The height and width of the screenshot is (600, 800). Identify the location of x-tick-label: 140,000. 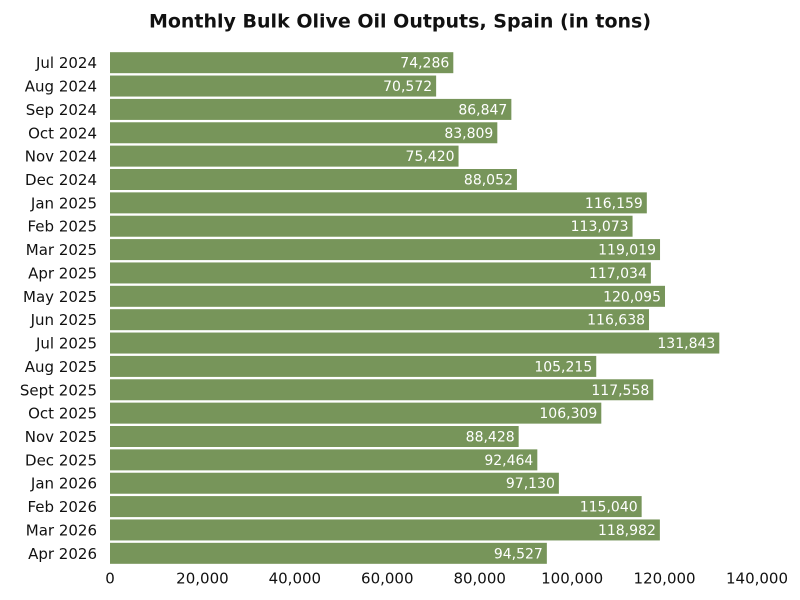
(757, 579).